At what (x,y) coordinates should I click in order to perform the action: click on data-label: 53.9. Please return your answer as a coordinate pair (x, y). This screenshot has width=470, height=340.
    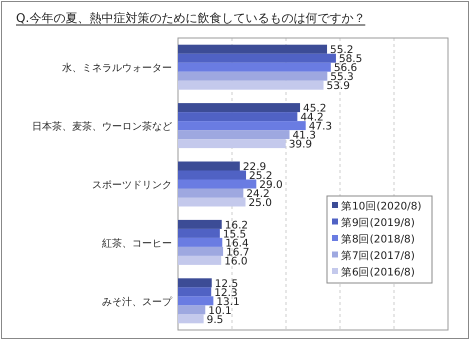
    Looking at the image, I should click on (338, 86).